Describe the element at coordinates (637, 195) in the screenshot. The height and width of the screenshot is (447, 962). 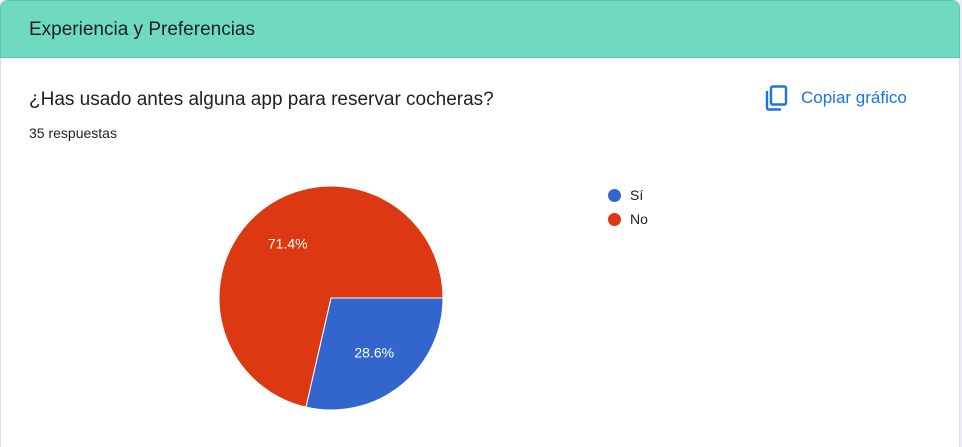
I see `legend-label: Sí` at that location.